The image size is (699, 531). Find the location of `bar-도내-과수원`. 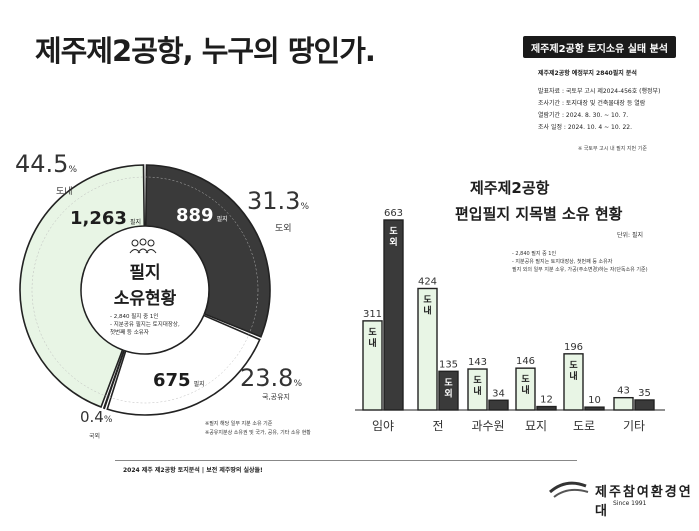

bar-도내-과수원 is located at coordinates (477, 389).